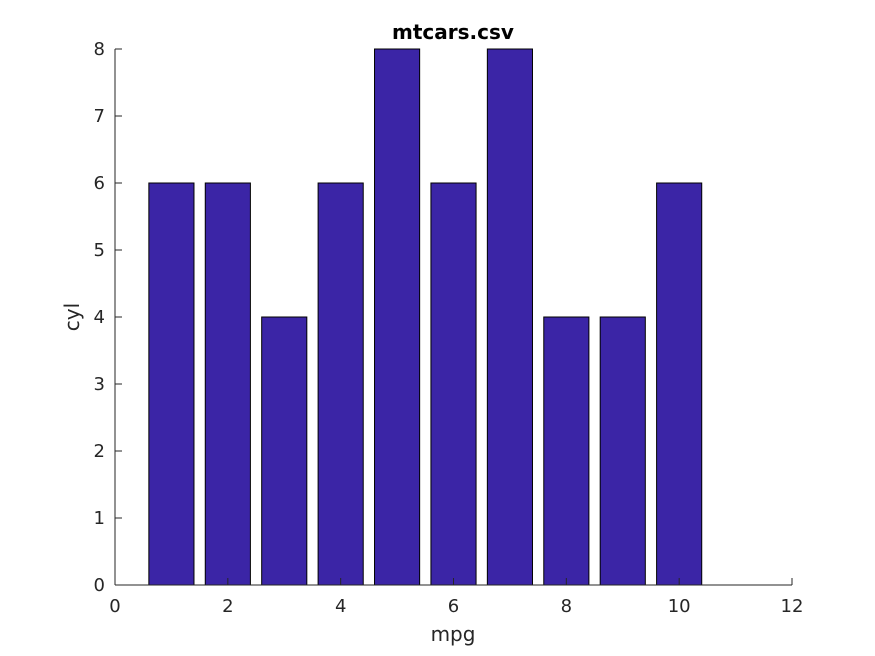 This screenshot has height=656, width=875. Describe the element at coordinates (679, 606) in the screenshot. I see `x-tick-label-10: 10` at that location.